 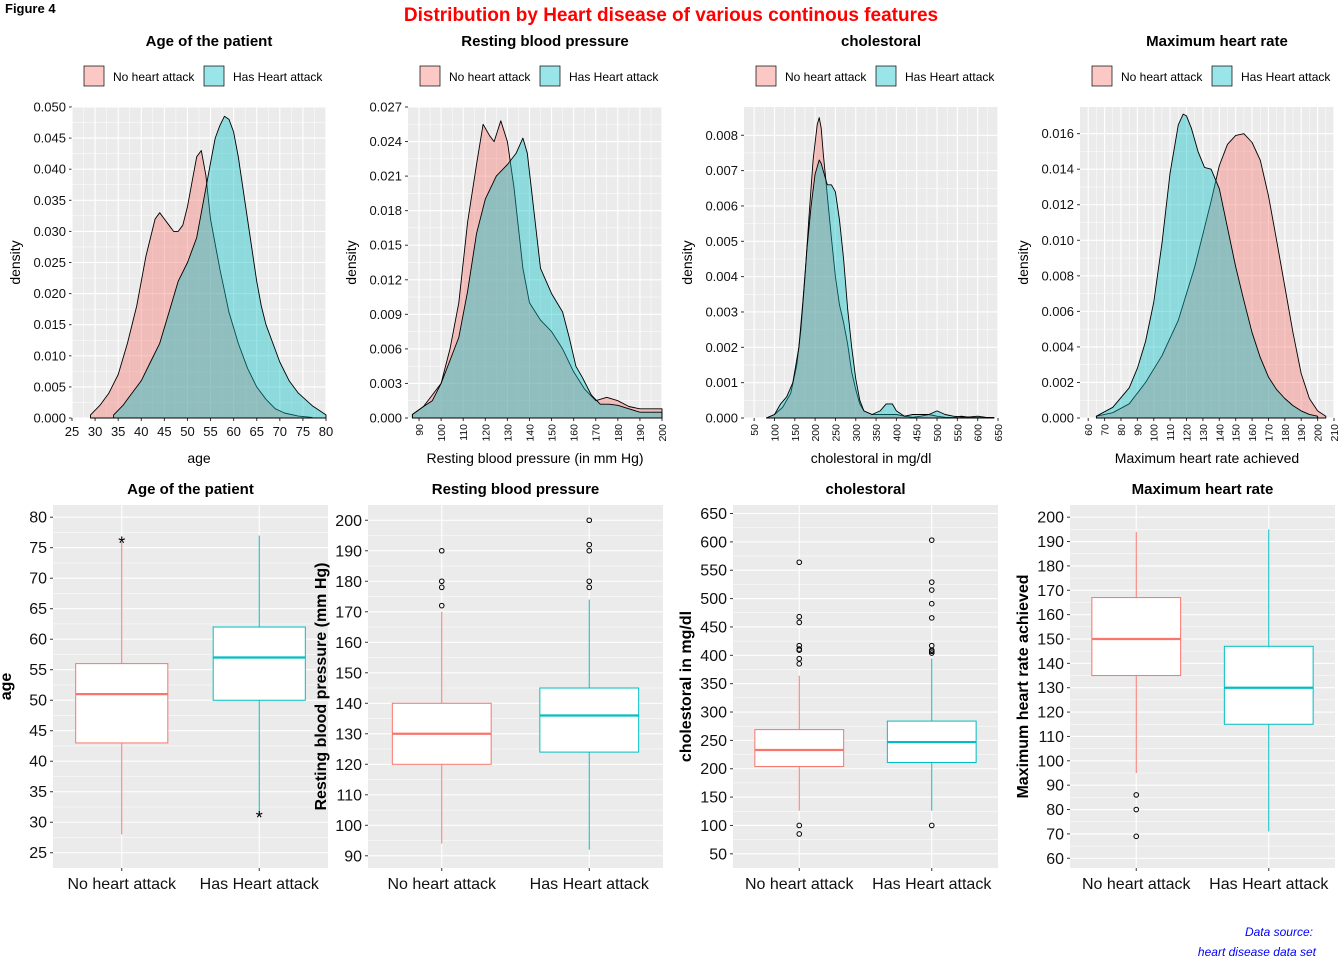 What do you see at coordinates (1050, 664) in the screenshot?
I see `y-tick-label: 140` at bounding box center [1050, 664].